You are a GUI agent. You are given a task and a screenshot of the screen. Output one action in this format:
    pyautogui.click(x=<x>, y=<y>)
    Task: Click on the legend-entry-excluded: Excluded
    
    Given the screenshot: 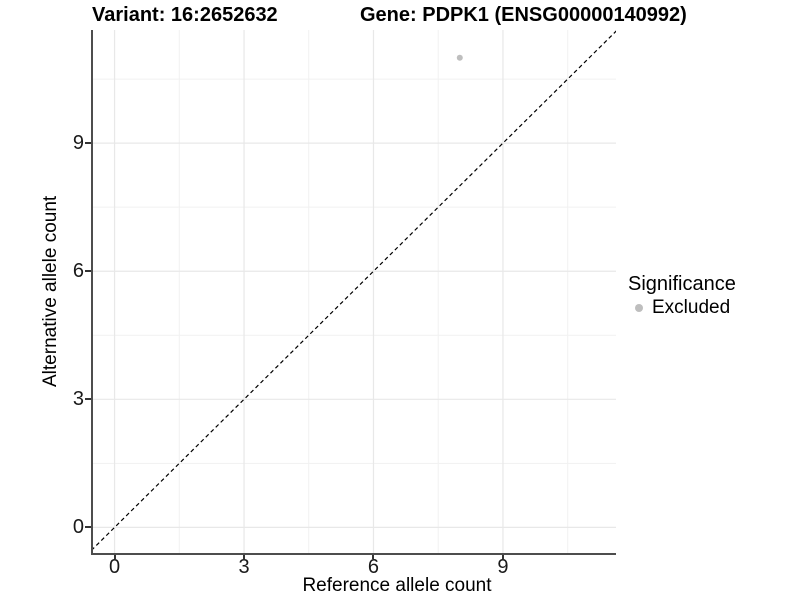 What is the action you would take?
    pyautogui.click(x=682, y=308)
    